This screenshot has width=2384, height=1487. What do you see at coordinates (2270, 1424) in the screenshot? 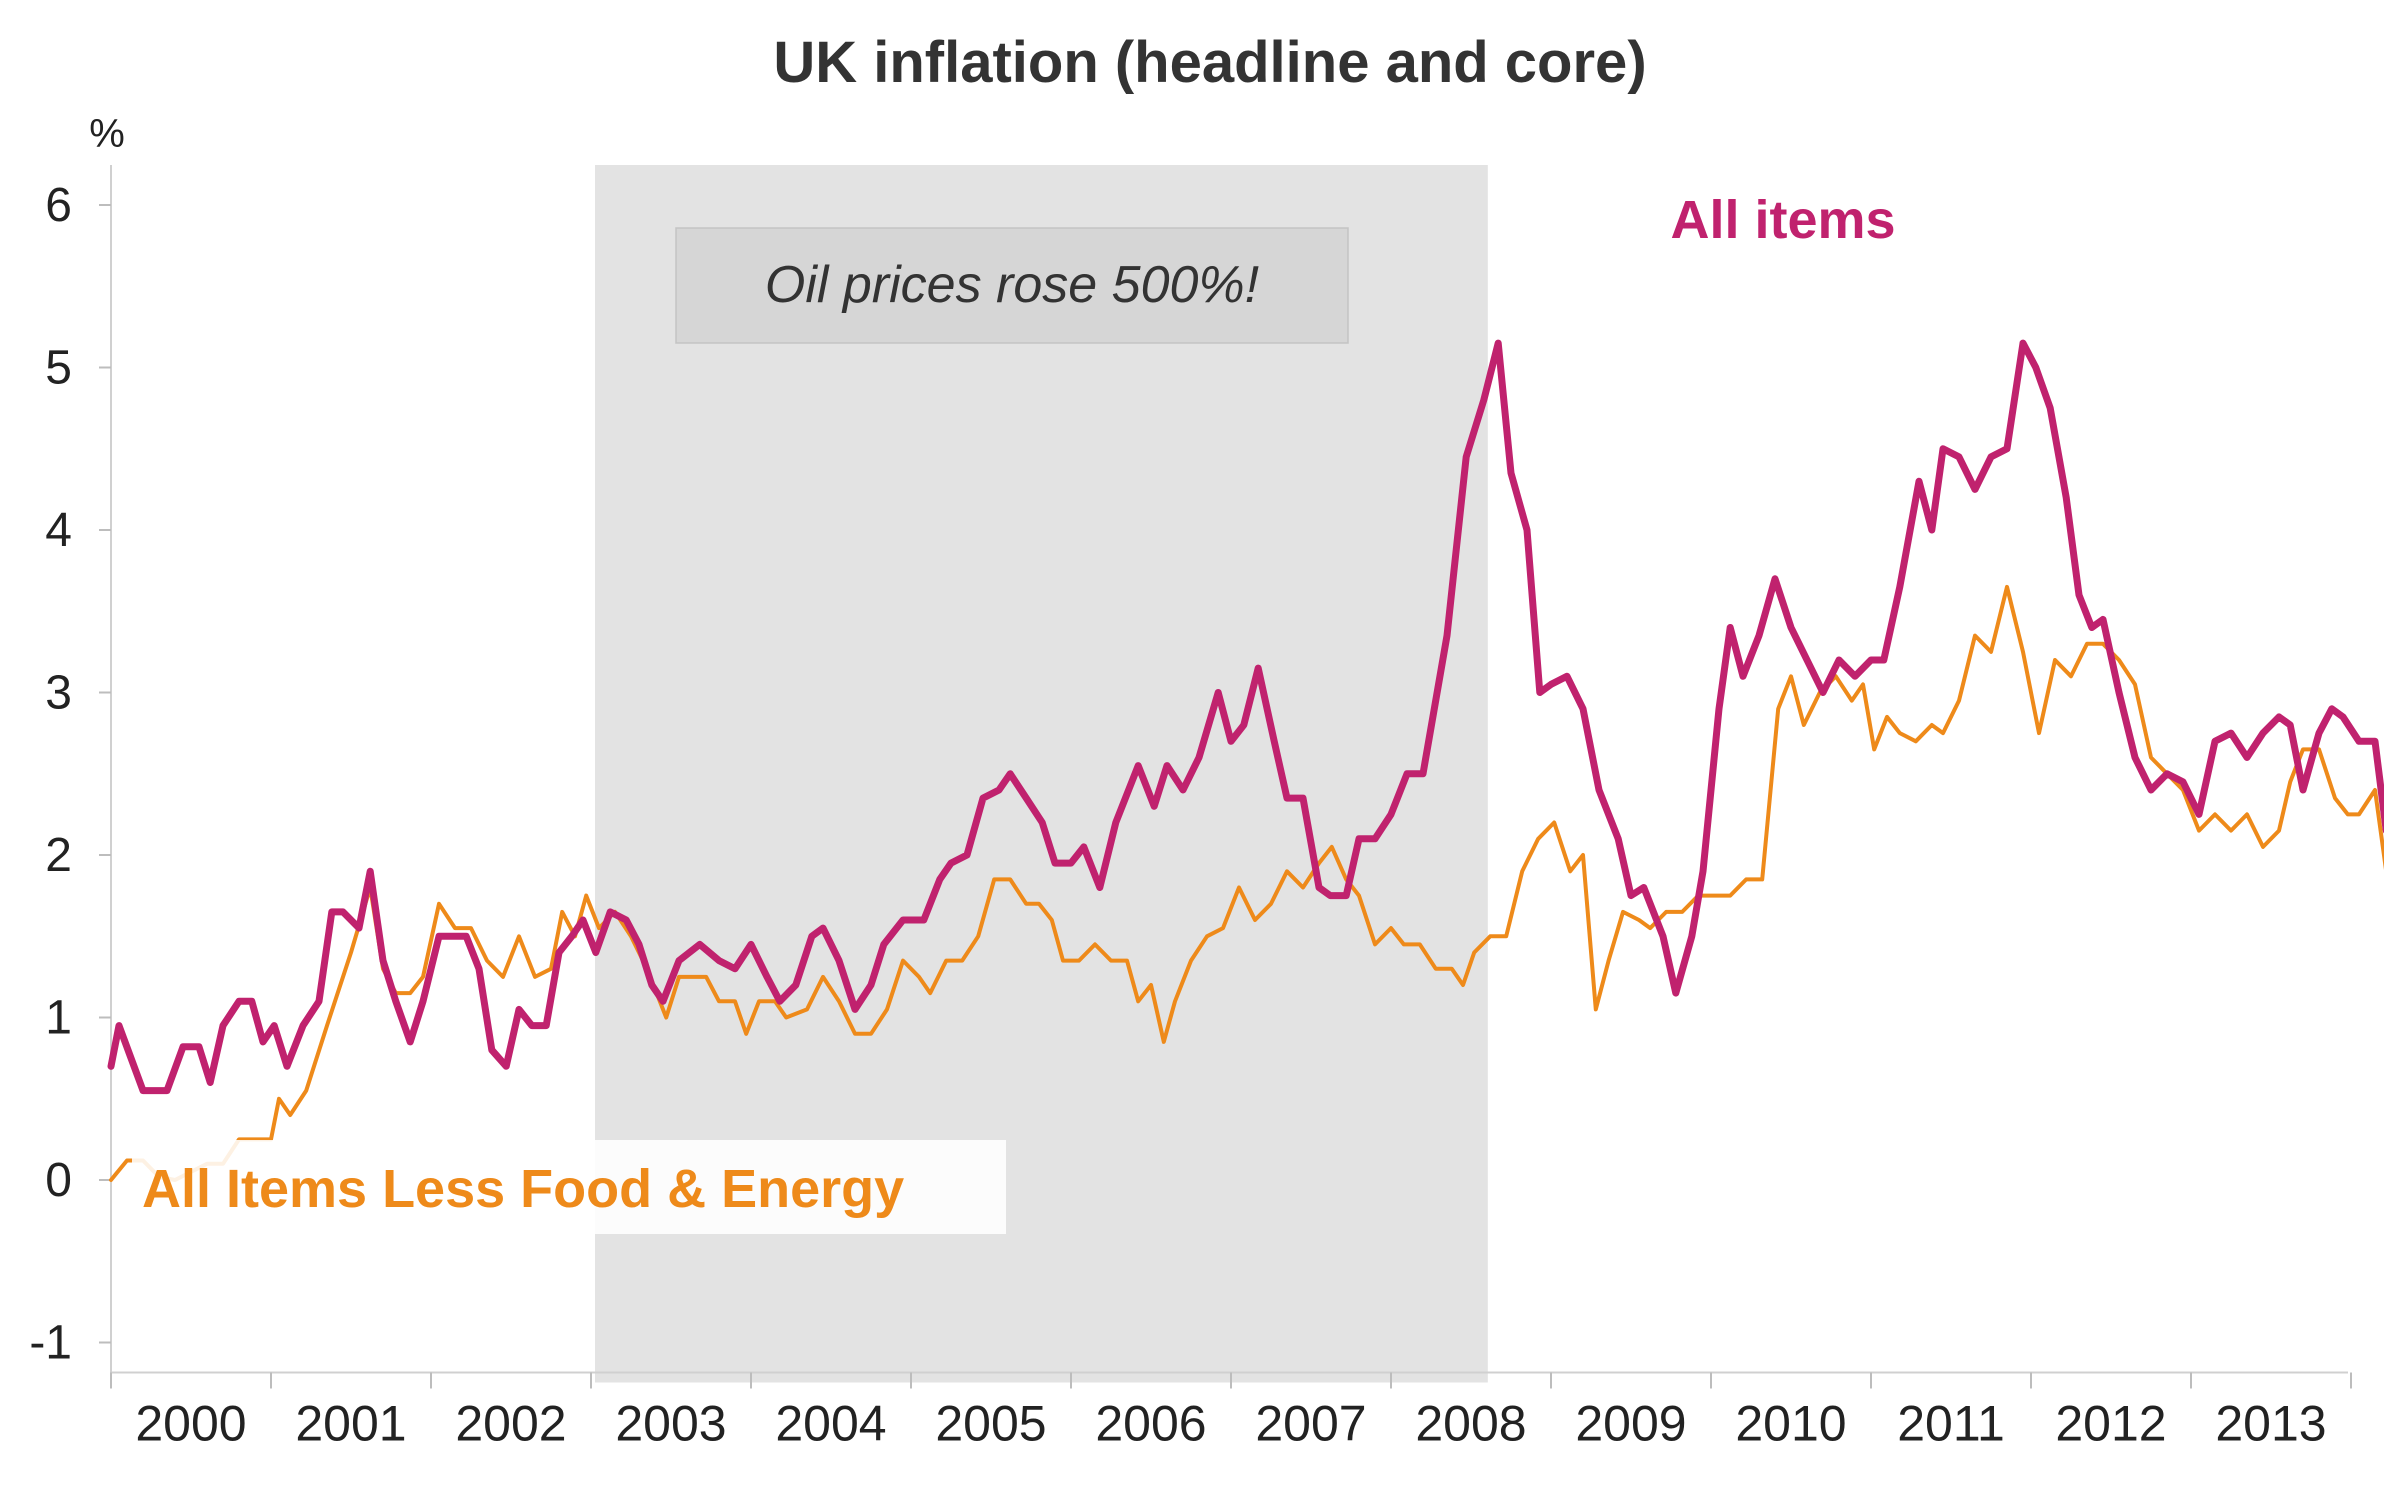
I see `x-tick-label: 2013` at bounding box center [2270, 1424].